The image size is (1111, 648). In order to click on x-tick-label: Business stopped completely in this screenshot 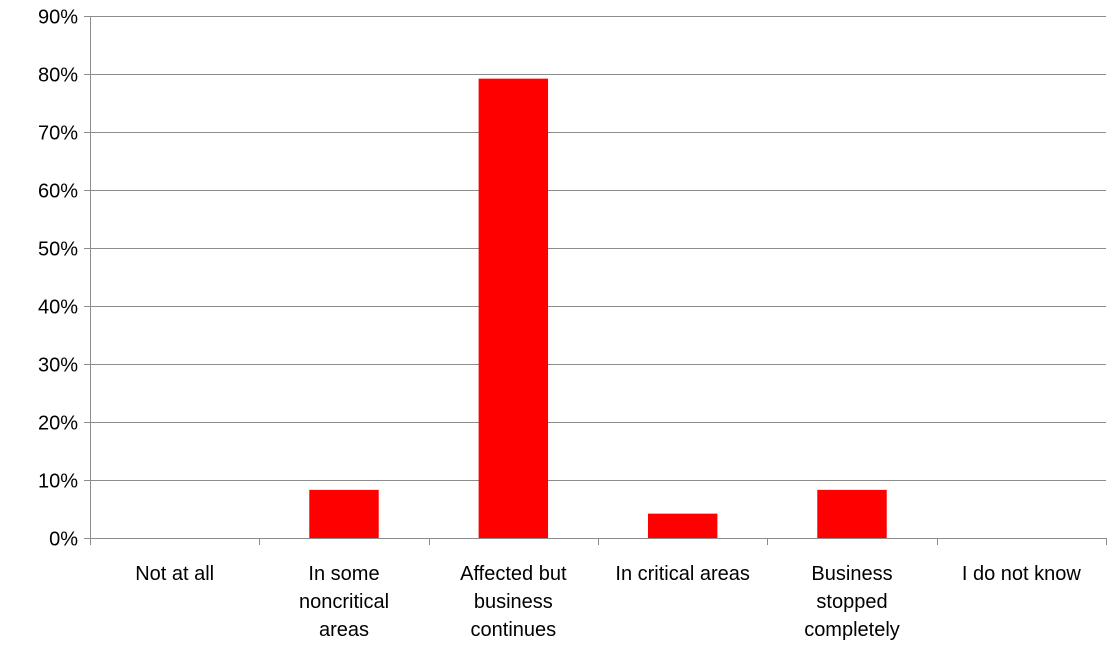, I will do `click(852, 602)`.